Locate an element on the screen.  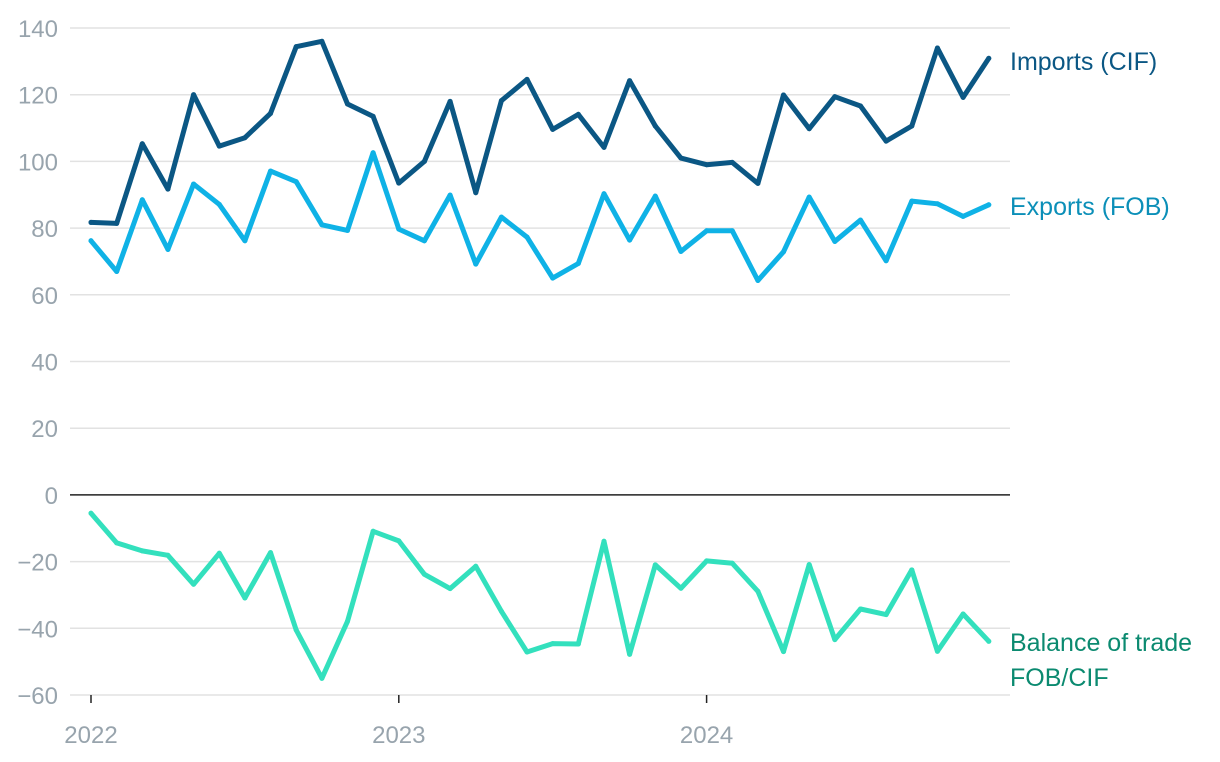
exports-line-group is located at coordinates (540, 216).